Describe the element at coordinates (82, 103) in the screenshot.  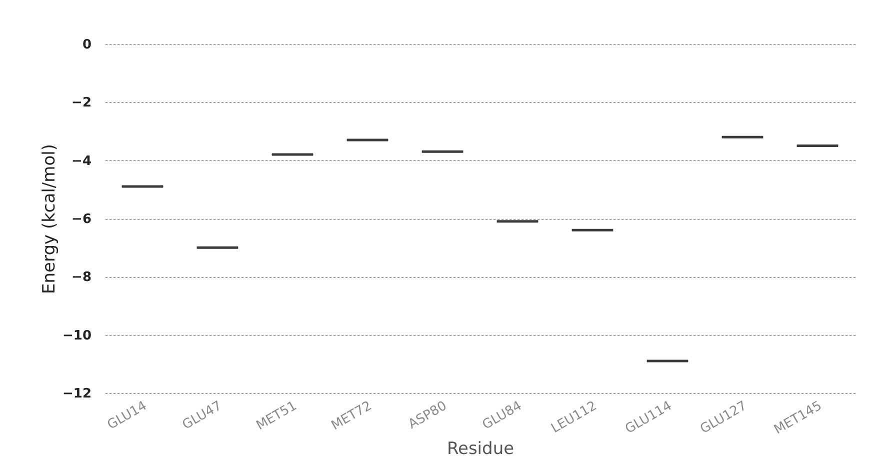
I see `y-tick-label: −2` at that location.